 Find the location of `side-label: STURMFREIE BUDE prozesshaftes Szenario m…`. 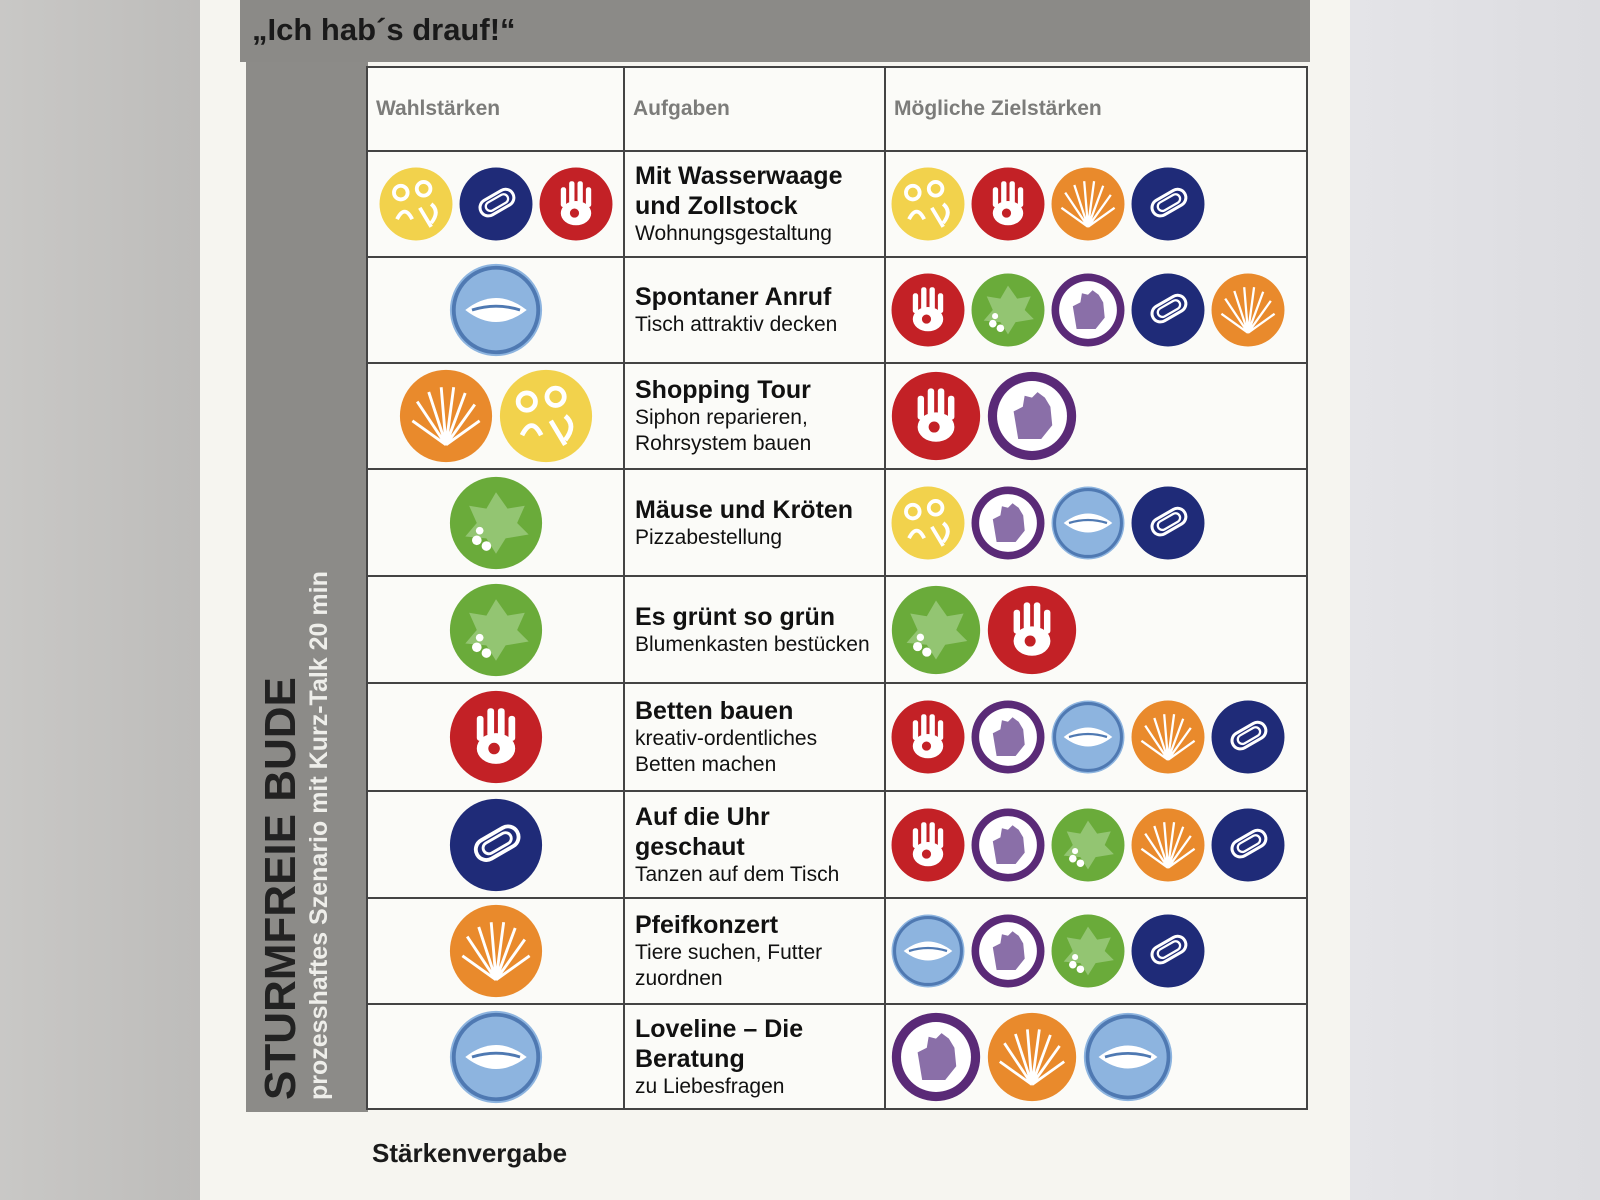

side-label: STURMFREIE BUDE prozesshaftes Szenario m… is located at coordinates (295, 770).